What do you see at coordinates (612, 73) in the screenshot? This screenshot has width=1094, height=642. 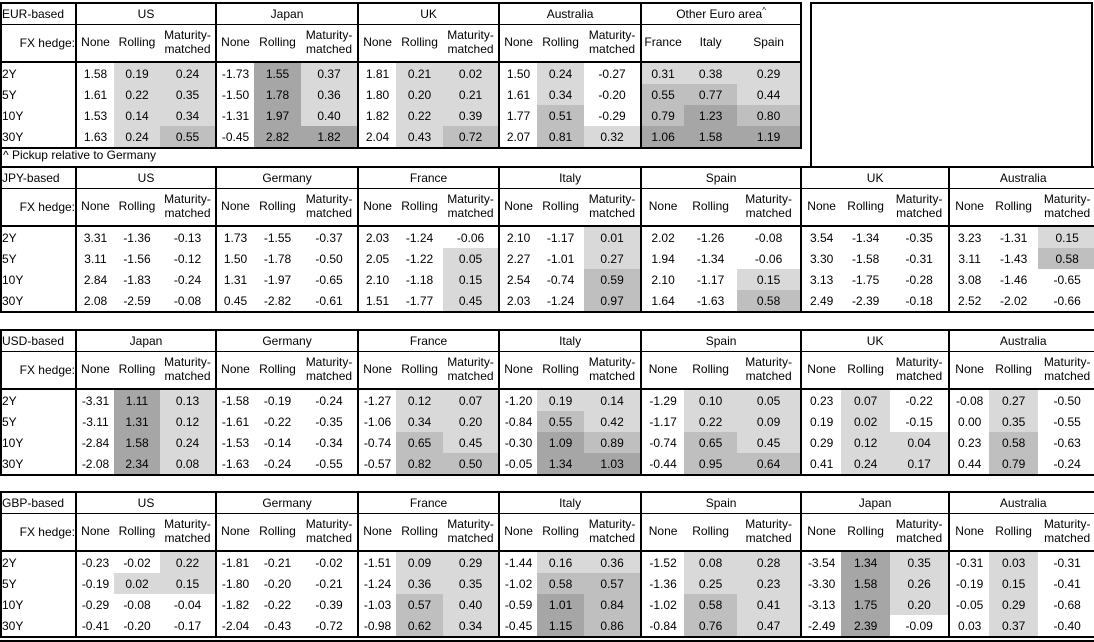 I see `value-cell: -0.27` at bounding box center [612, 73].